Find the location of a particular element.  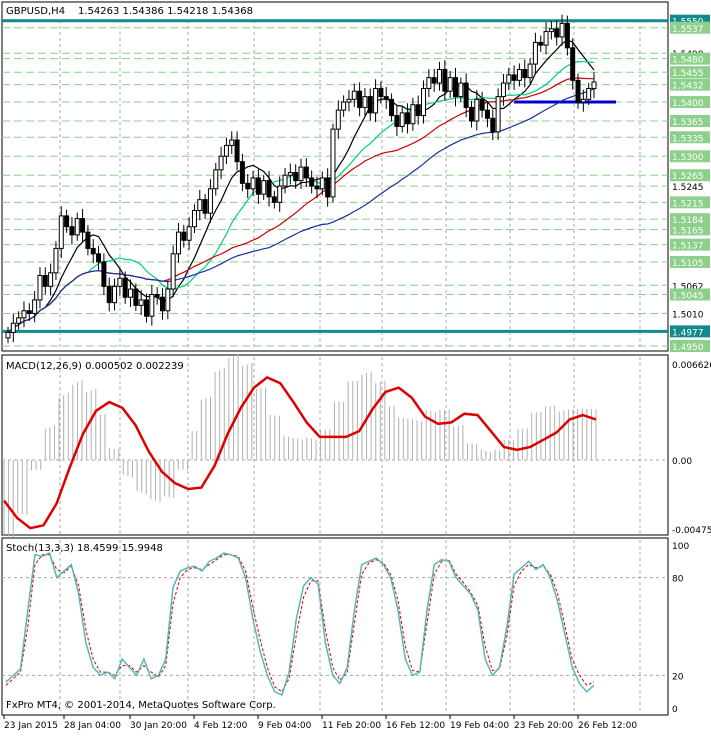

price-tick-label: 1.5137 is located at coordinates (688, 247).